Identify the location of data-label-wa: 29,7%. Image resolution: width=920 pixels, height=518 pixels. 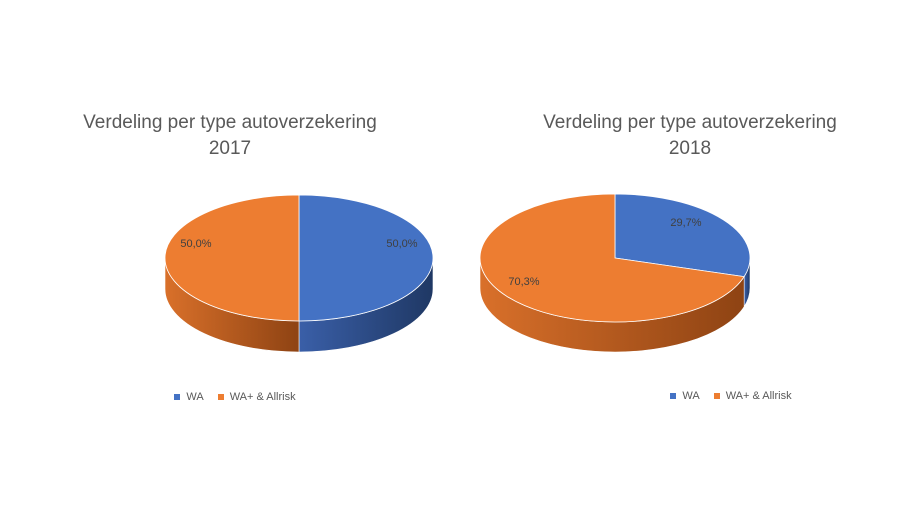
(685, 223).